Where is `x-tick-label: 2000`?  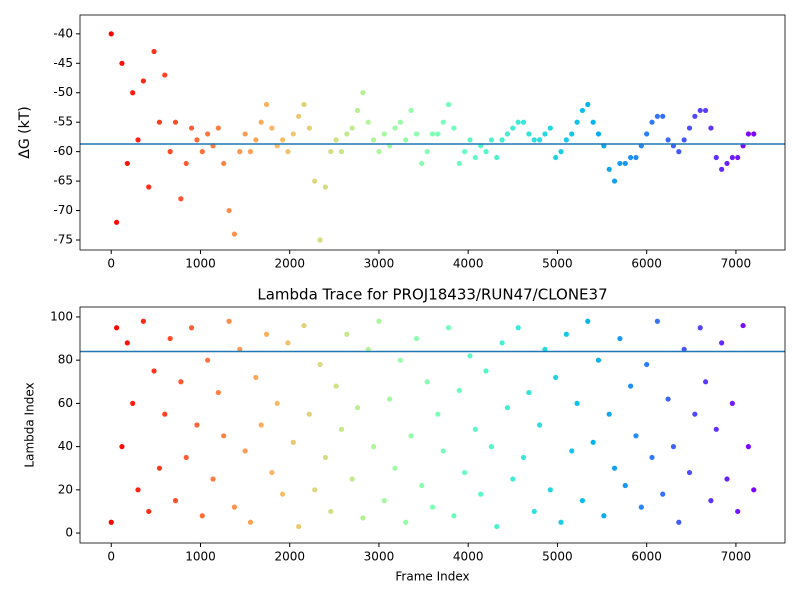
x-tick-label: 2000 is located at coordinates (289, 264).